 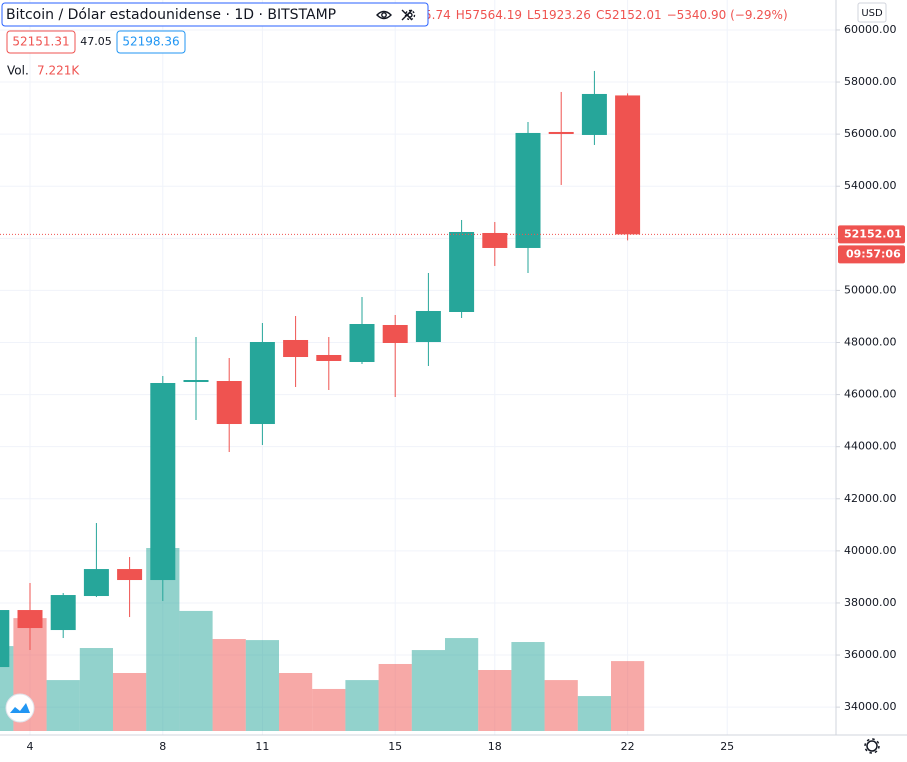 What do you see at coordinates (727, 746) in the screenshot?
I see `x-tick-label: 25` at bounding box center [727, 746].